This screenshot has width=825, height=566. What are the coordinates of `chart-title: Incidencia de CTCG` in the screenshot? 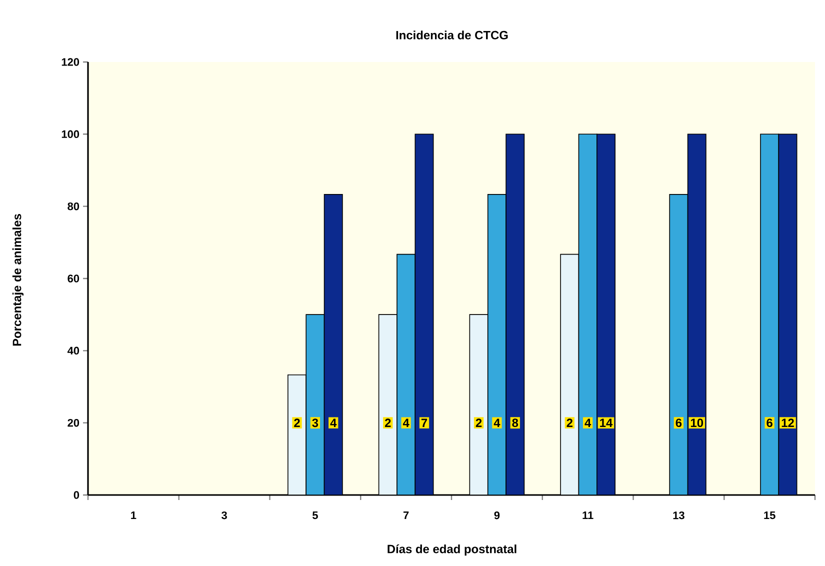 It's located at (452, 35).